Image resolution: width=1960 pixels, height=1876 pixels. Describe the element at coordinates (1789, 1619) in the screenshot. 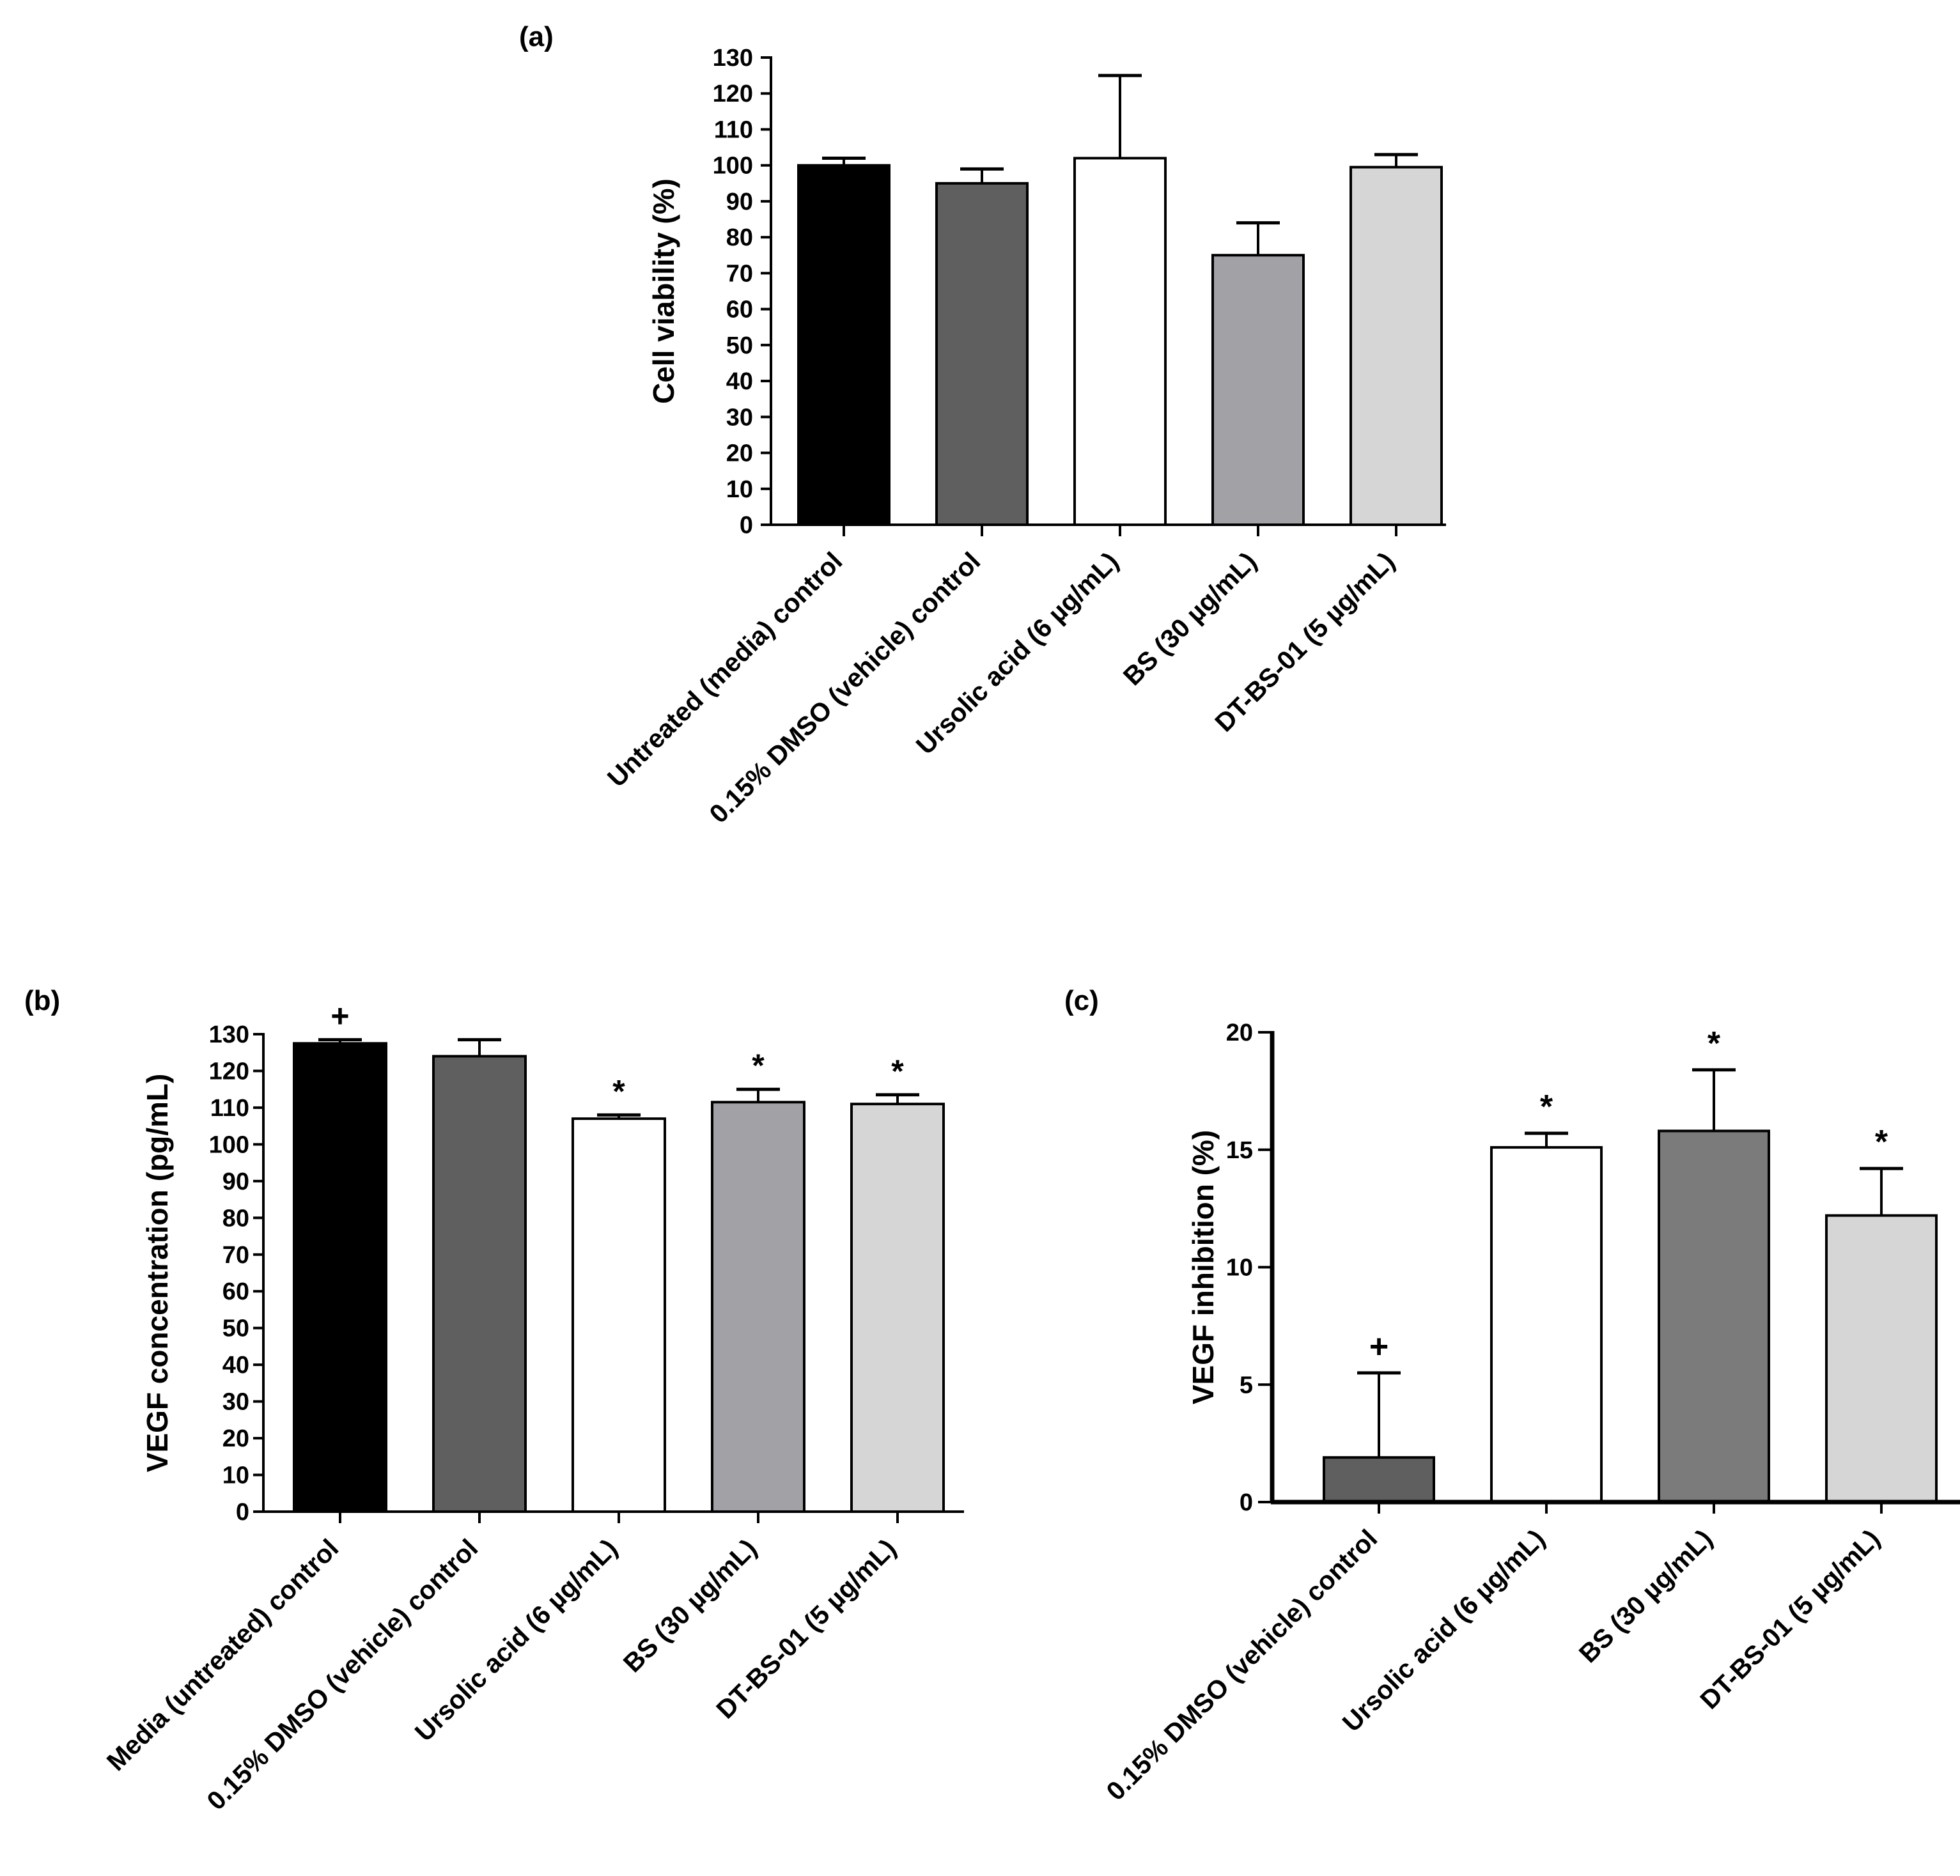

I see `x-category-label: DT-BS-01 (5 µg/mL)` at that location.